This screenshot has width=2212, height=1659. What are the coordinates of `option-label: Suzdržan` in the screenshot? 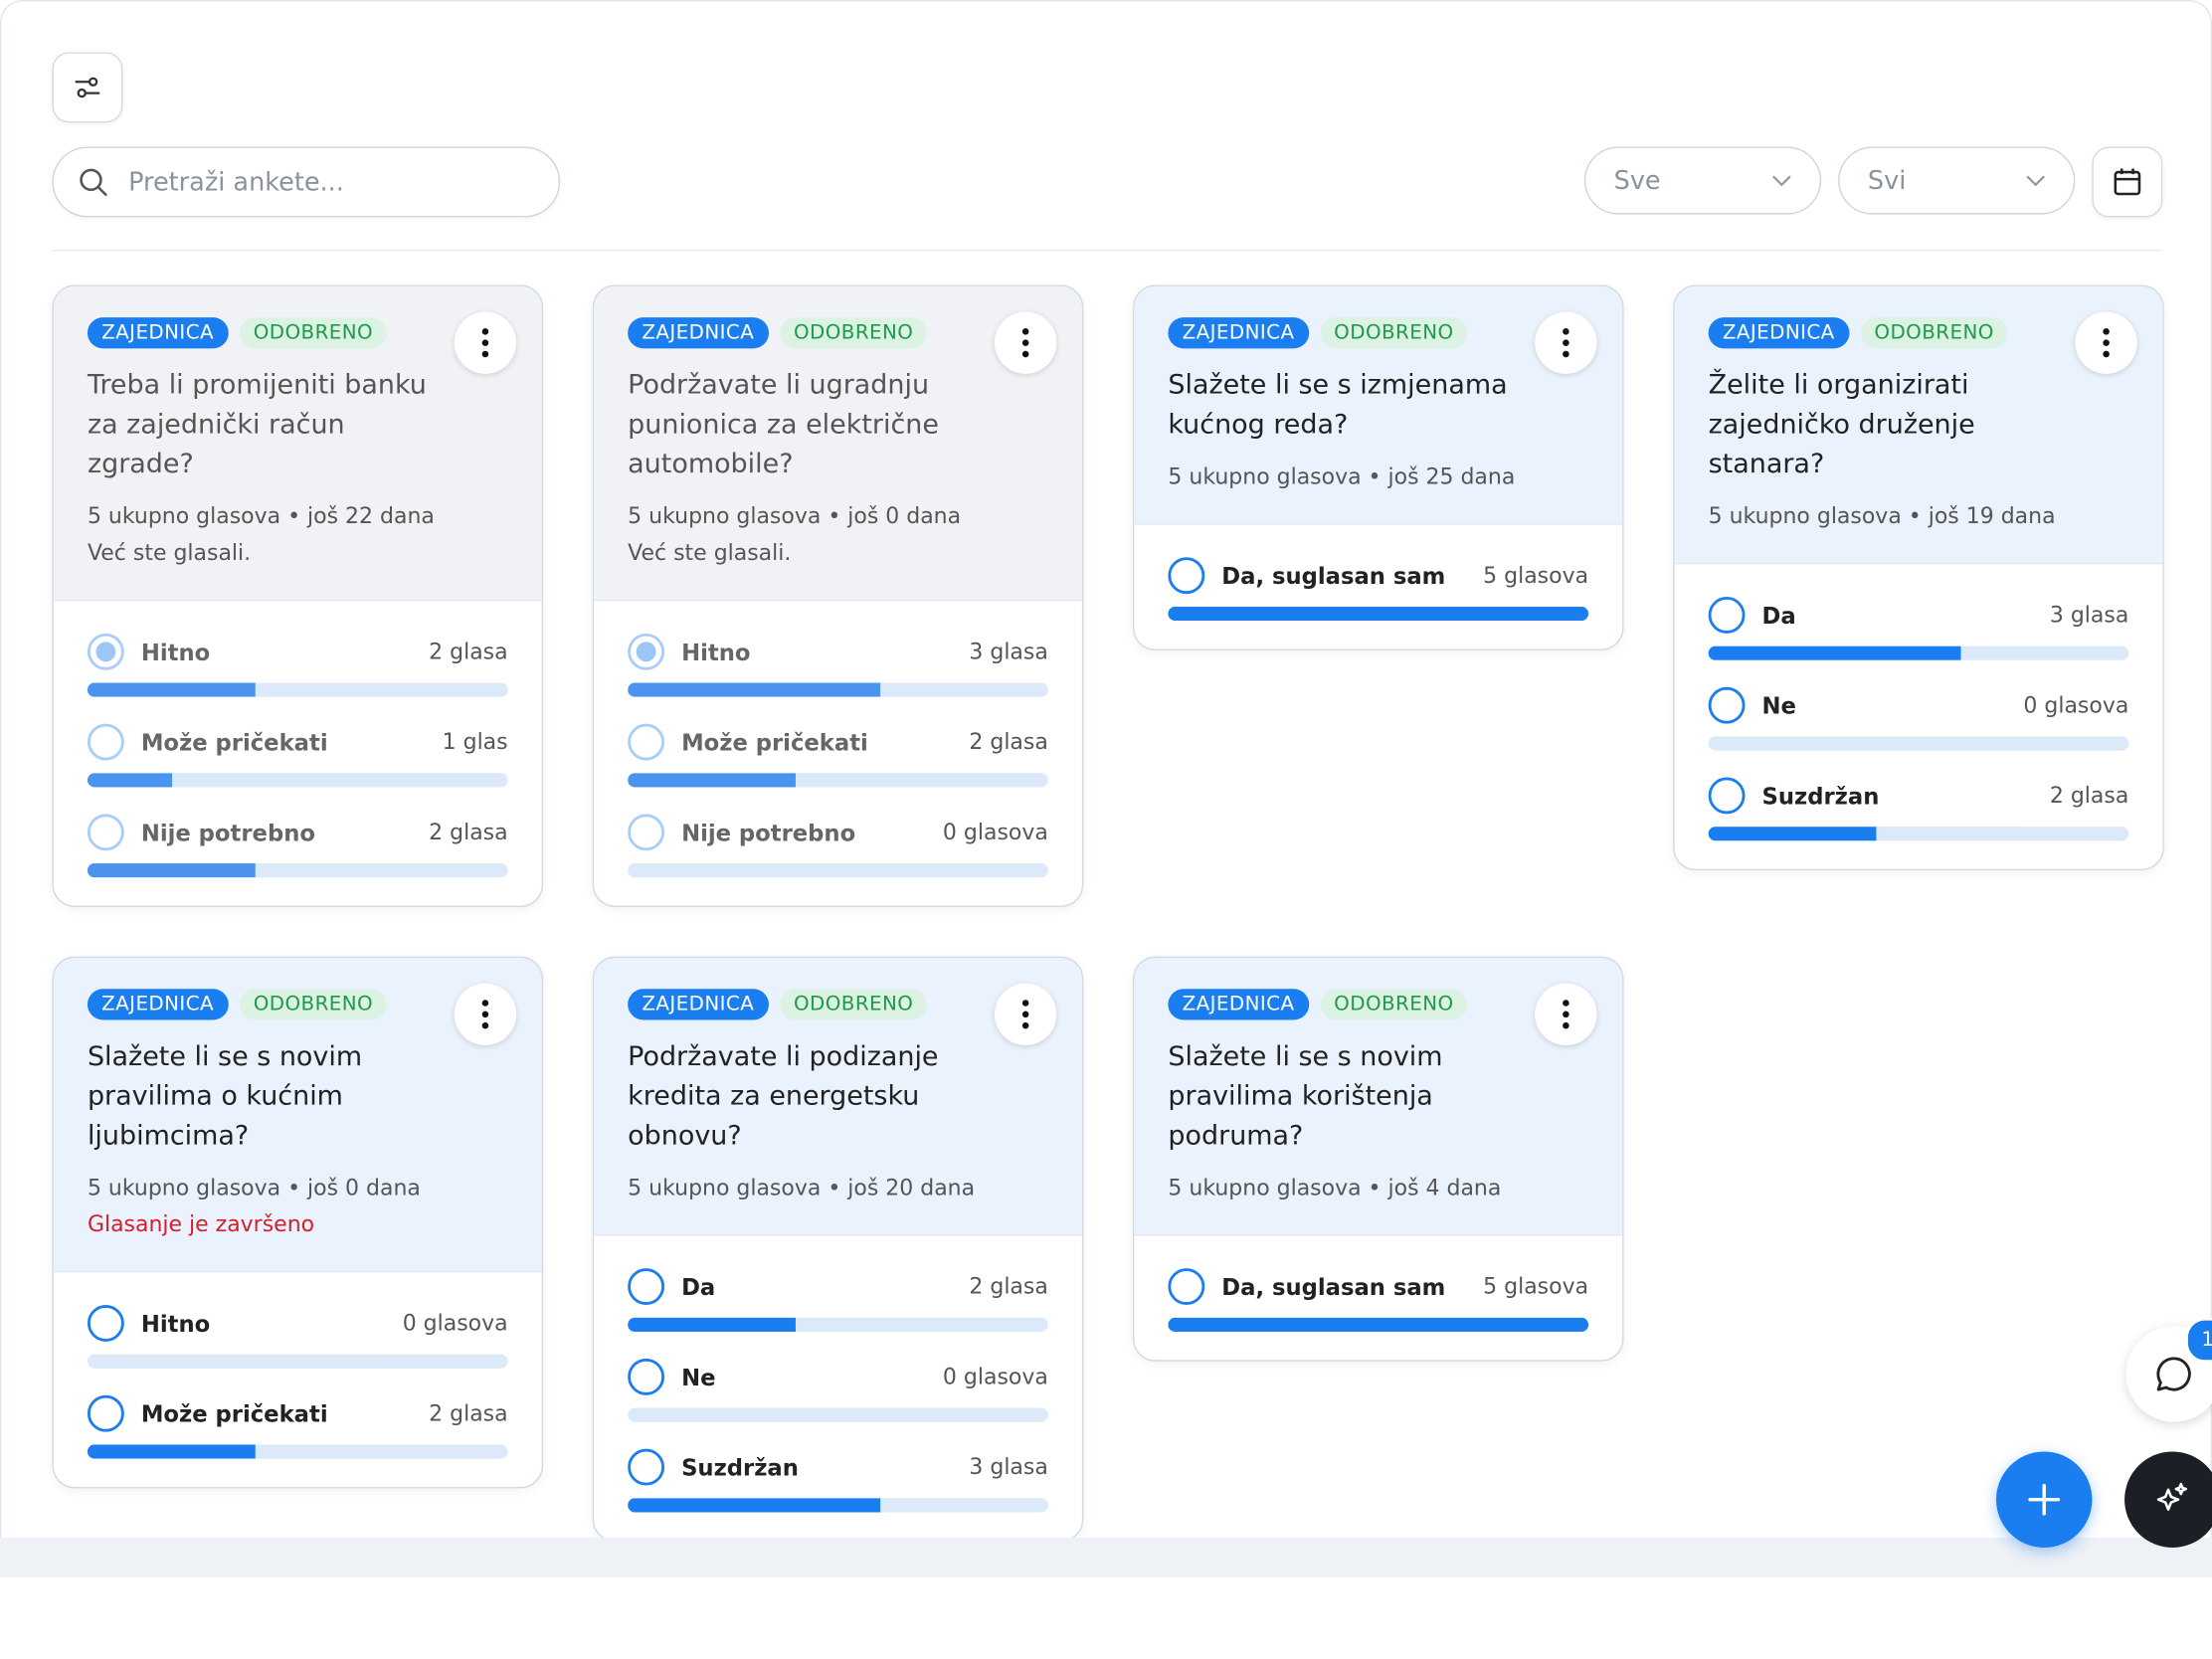 It's located at (740, 1467).